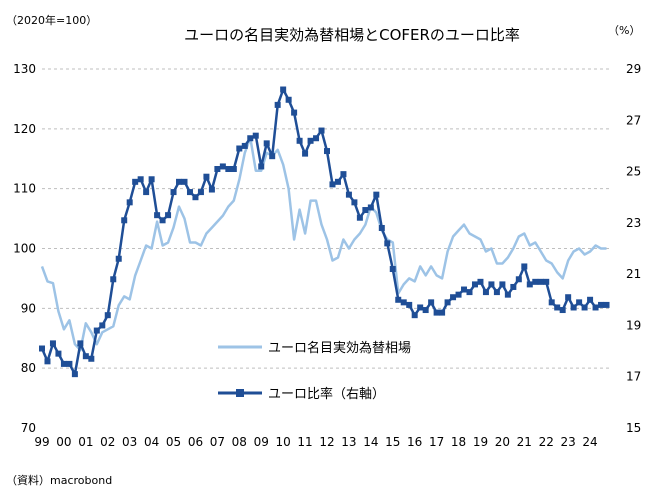 The width and height of the screenshot is (658, 496). I want to click on chart-title: ユーロの名目実効為替相場とCOFERのユーロ比率, so click(352, 35).